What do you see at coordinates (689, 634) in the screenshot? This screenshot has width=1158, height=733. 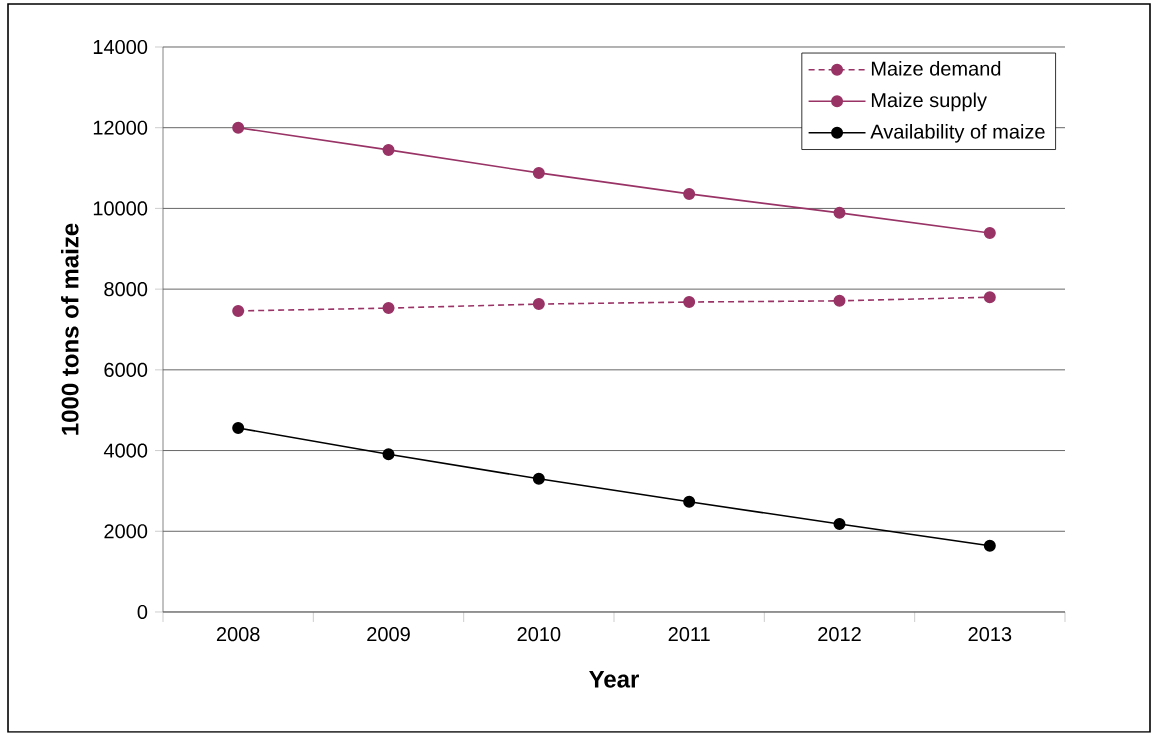 I see `x-tick-label: 2011` at bounding box center [689, 634].